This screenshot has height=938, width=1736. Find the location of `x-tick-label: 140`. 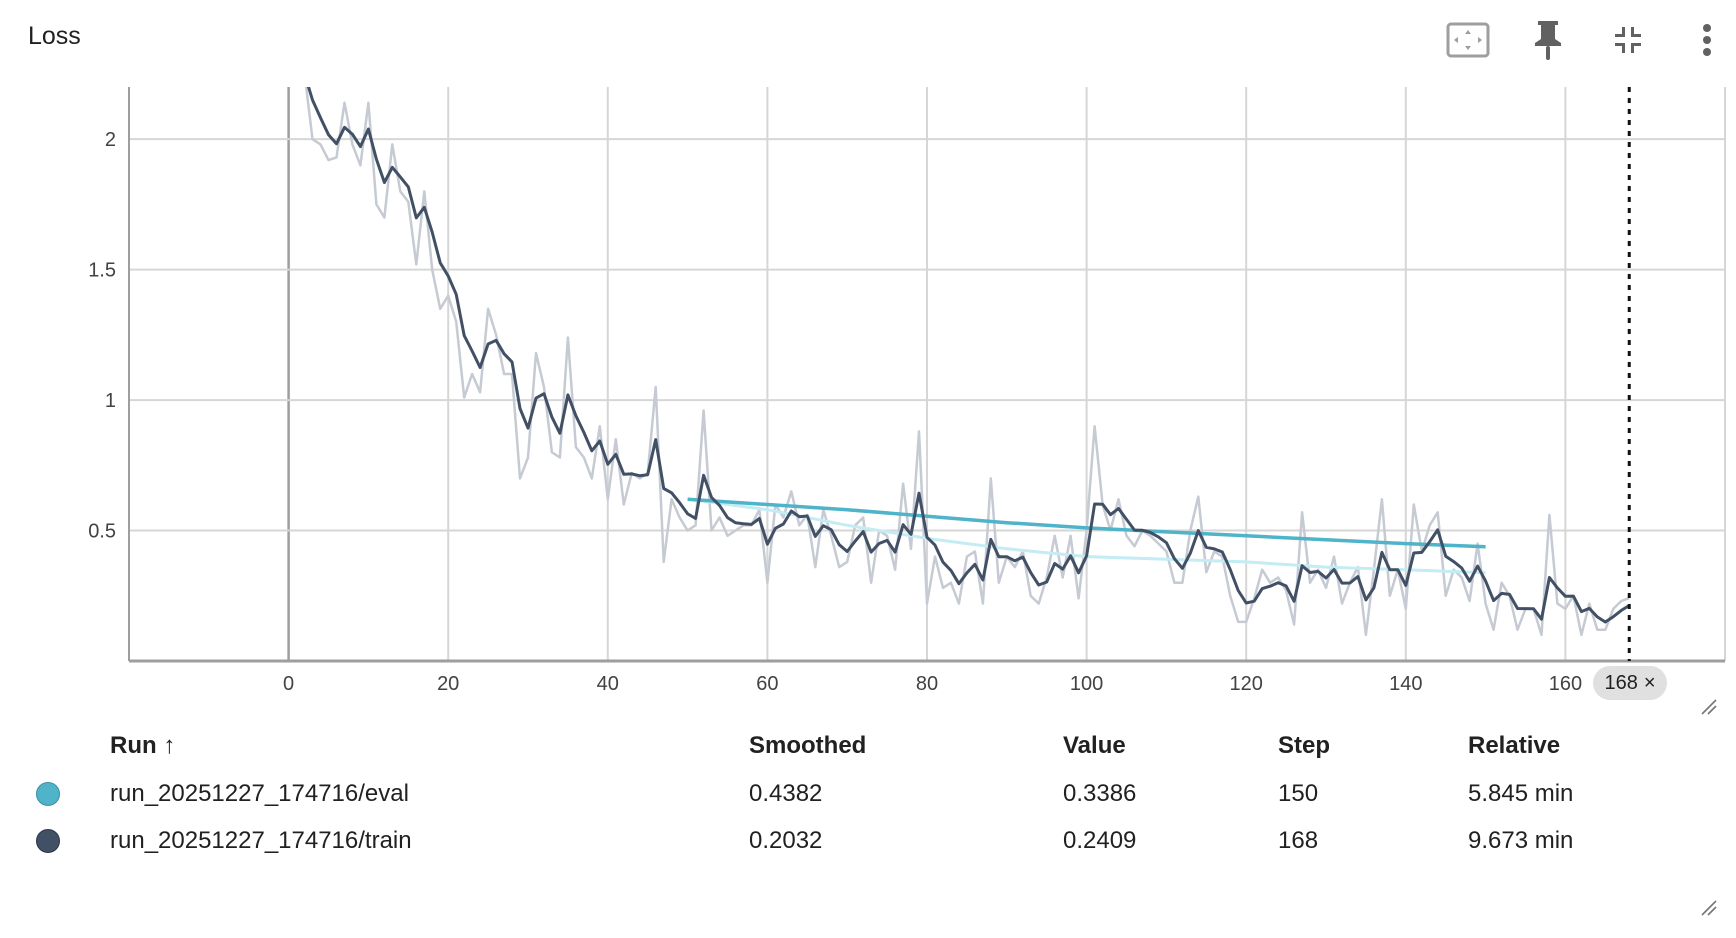

x-tick-label: 140 is located at coordinates (1405, 684).